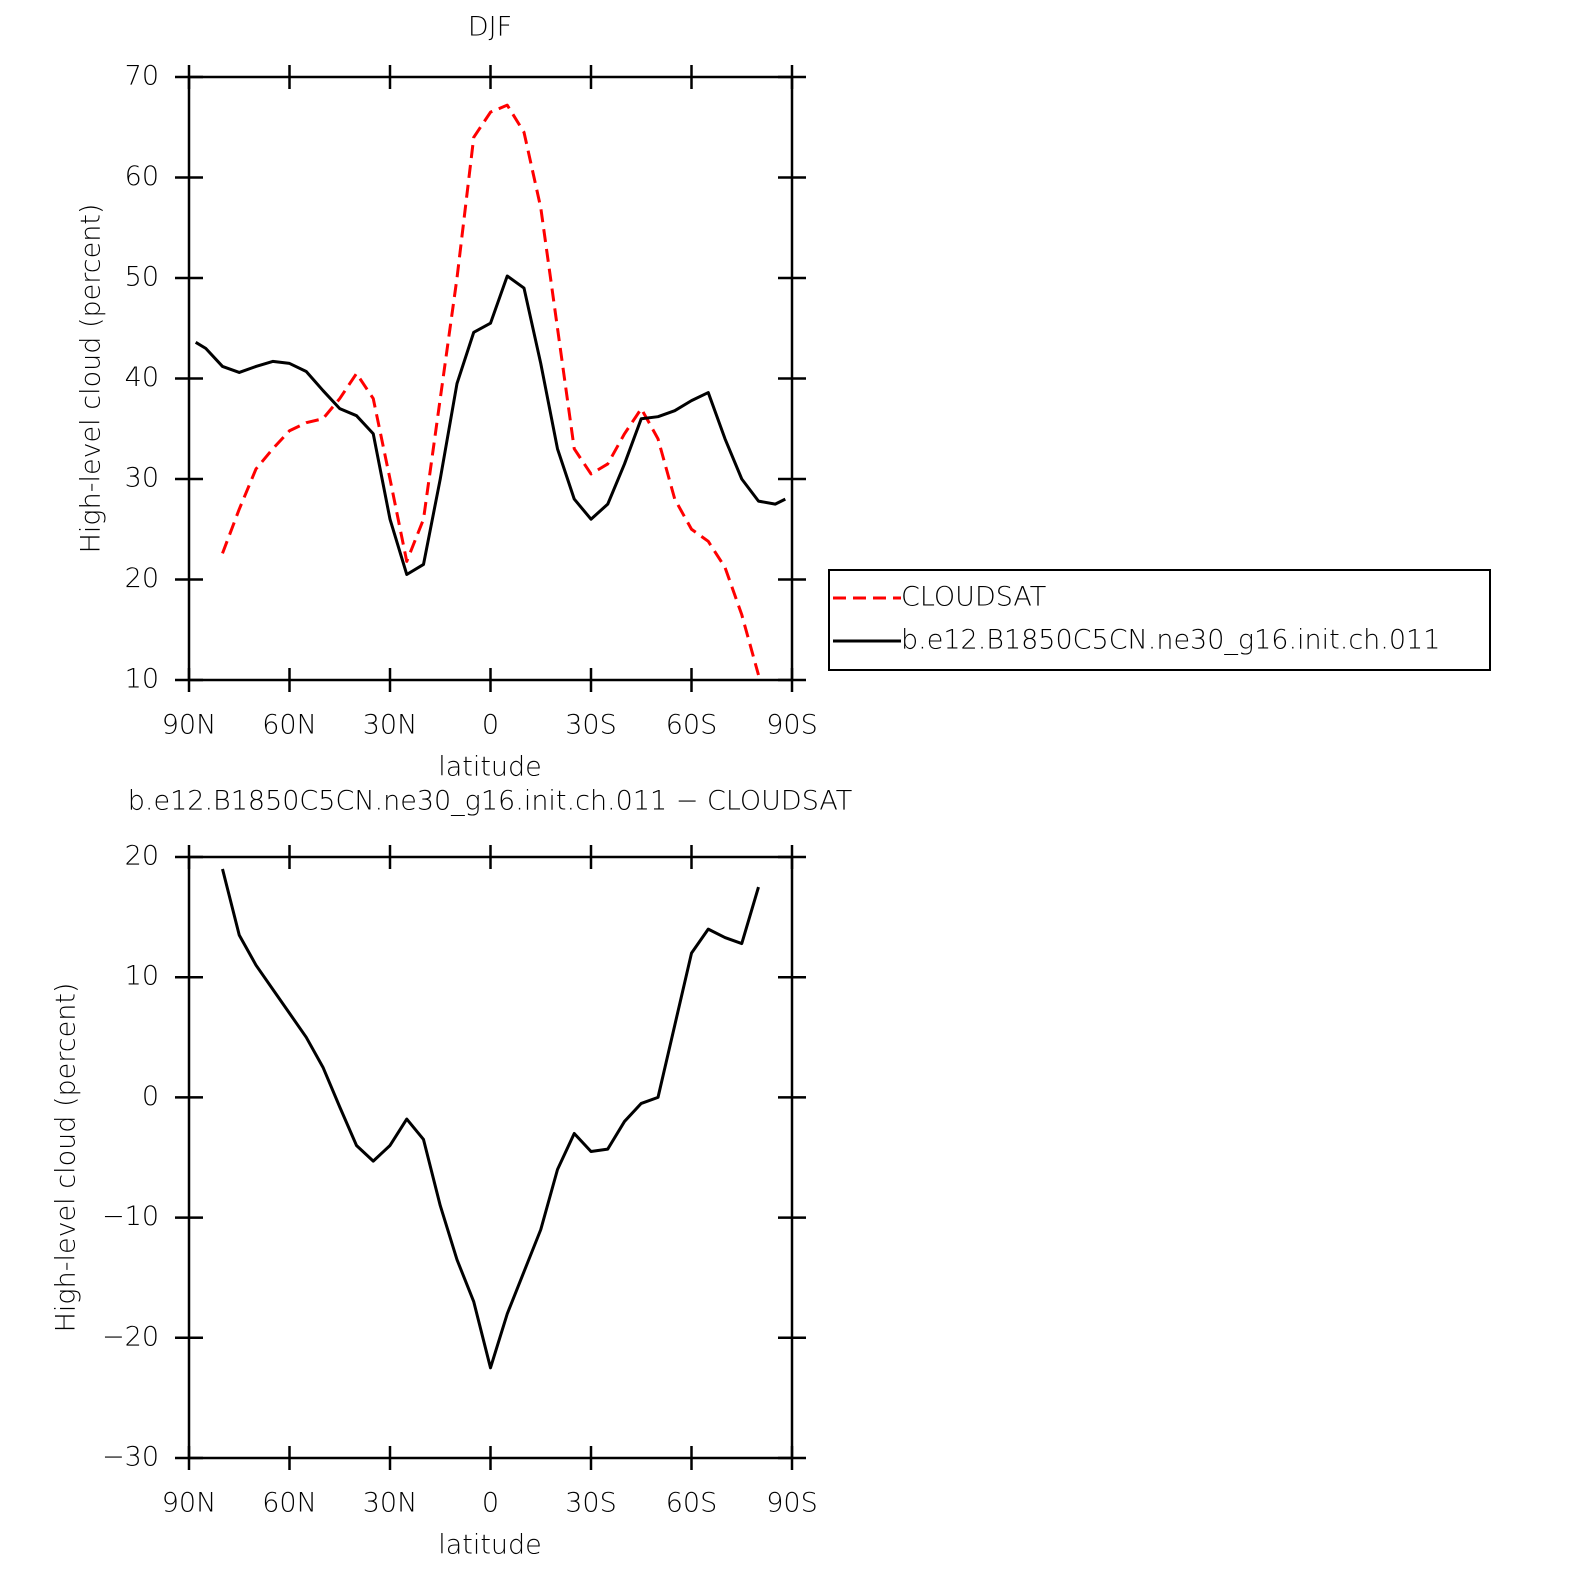 This screenshot has width=1569, height=1569. I want to click on y-tick-label: 60, so click(142, 176).